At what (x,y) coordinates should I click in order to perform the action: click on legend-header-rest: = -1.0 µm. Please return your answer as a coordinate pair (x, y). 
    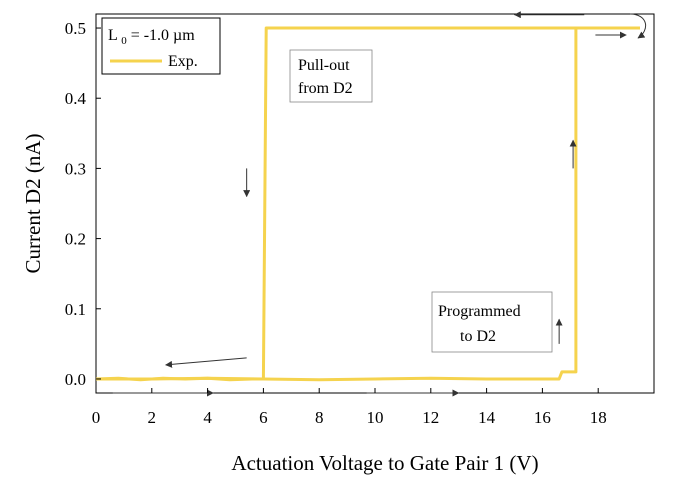
    Looking at the image, I should click on (163, 35).